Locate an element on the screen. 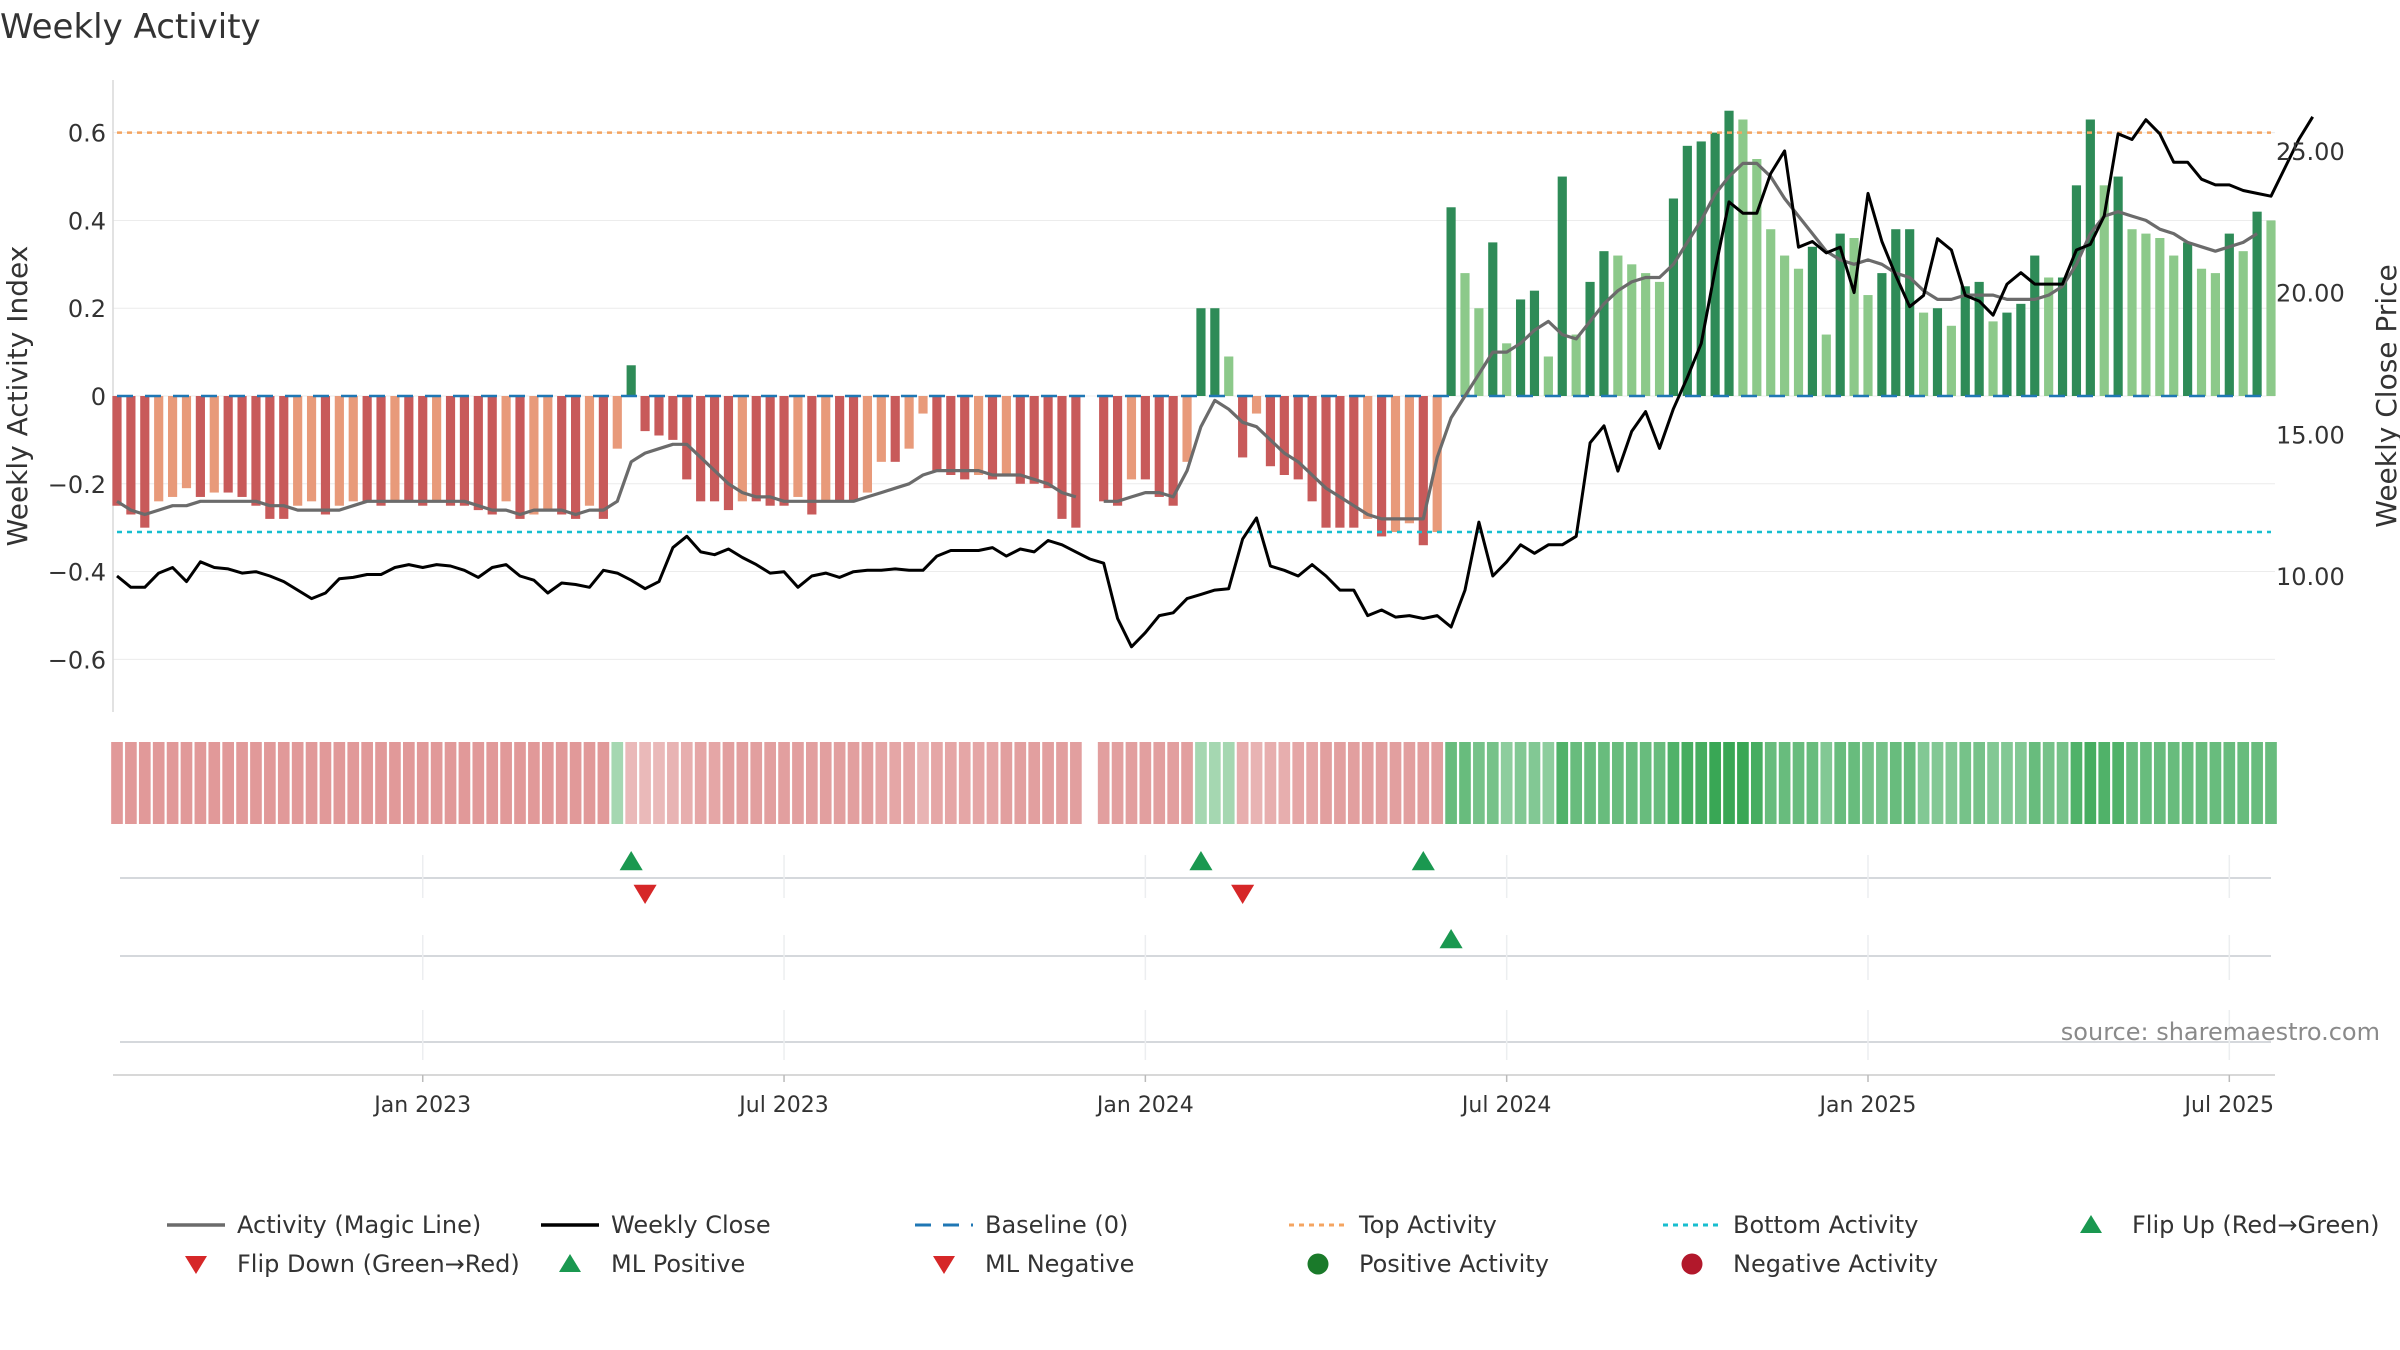 This screenshot has width=2400, height=1350. y-tick-label: 0.2 is located at coordinates (87, 309).